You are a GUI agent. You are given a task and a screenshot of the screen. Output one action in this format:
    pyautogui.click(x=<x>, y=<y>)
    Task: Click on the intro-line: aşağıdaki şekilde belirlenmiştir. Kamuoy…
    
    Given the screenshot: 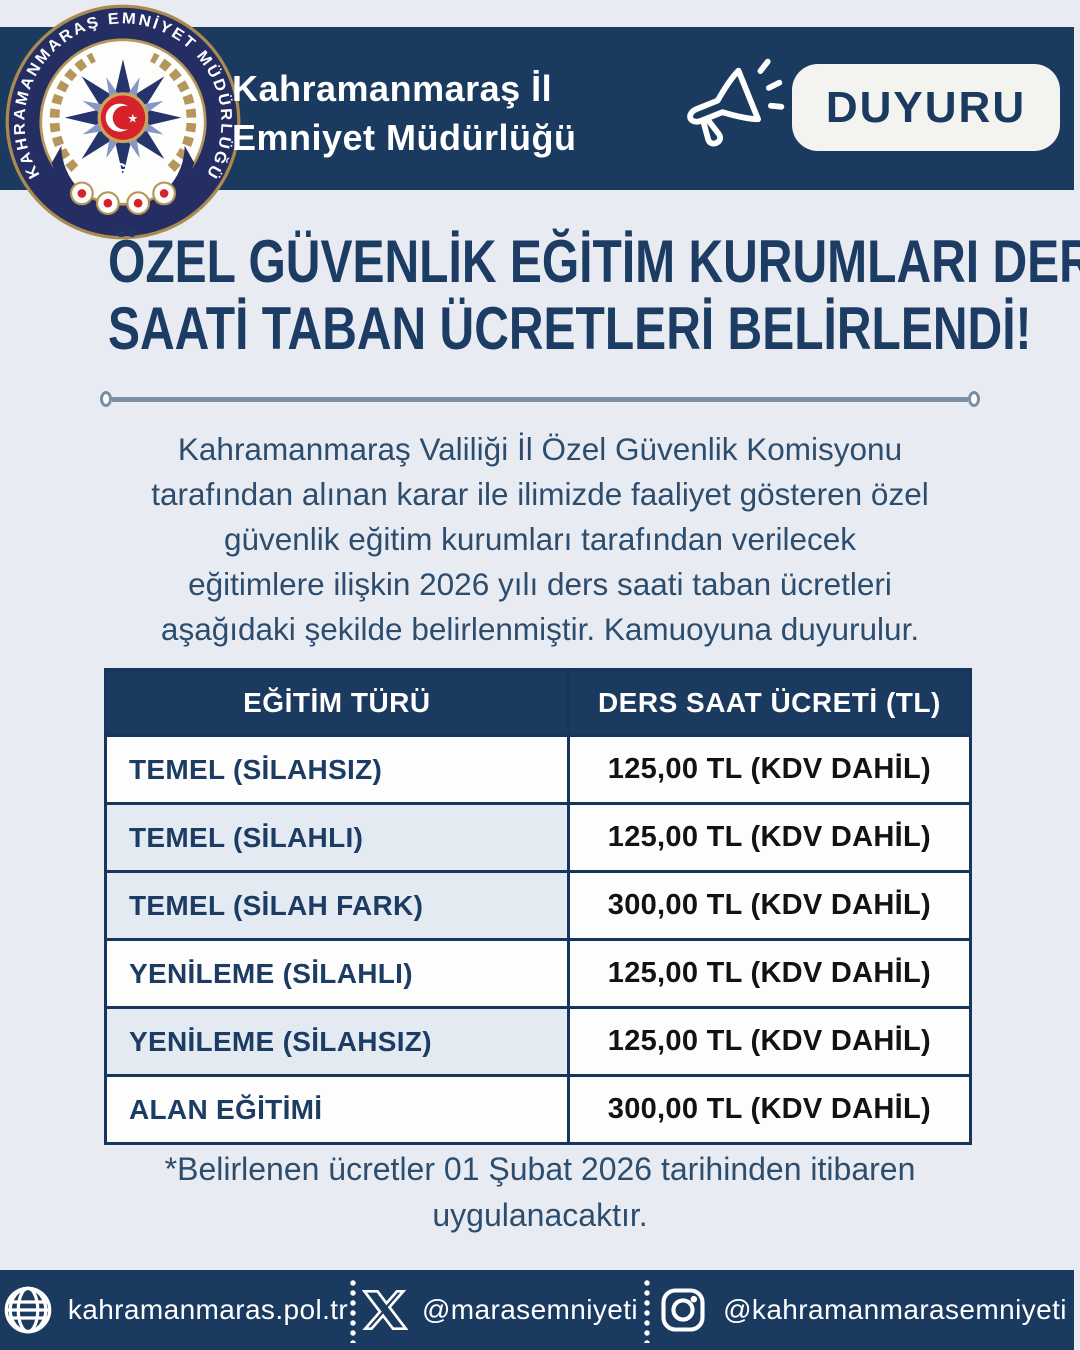 What is the action you would take?
    pyautogui.click(x=540, y=629)
    